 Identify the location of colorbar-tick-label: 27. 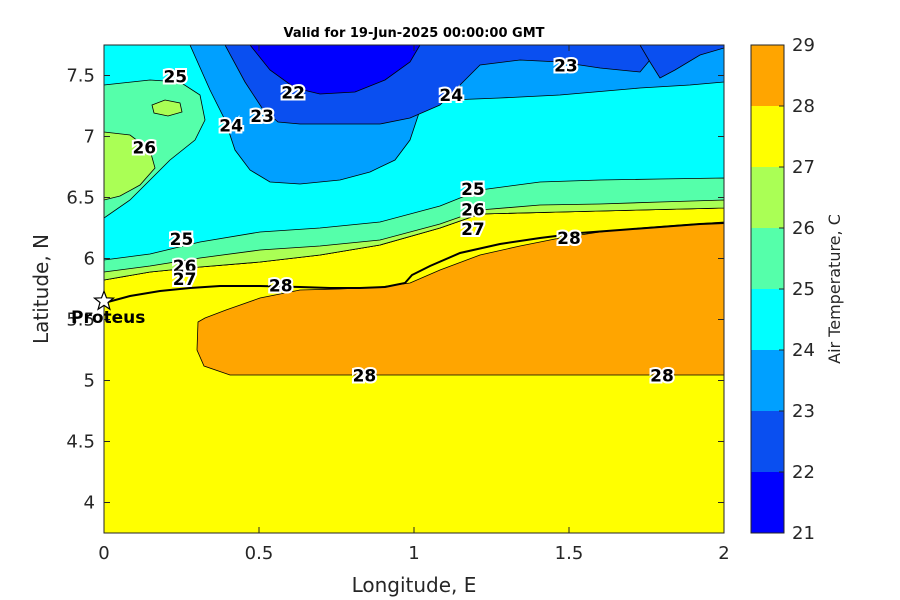
(803, 167).